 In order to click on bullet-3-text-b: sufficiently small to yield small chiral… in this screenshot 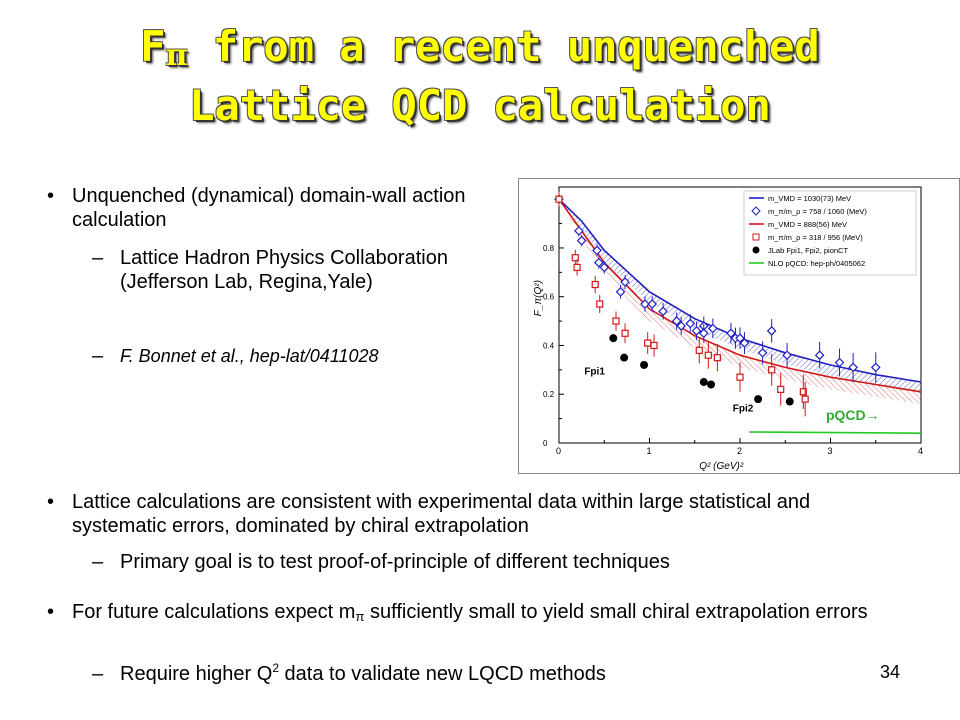, I will do `click(616, 612)`.